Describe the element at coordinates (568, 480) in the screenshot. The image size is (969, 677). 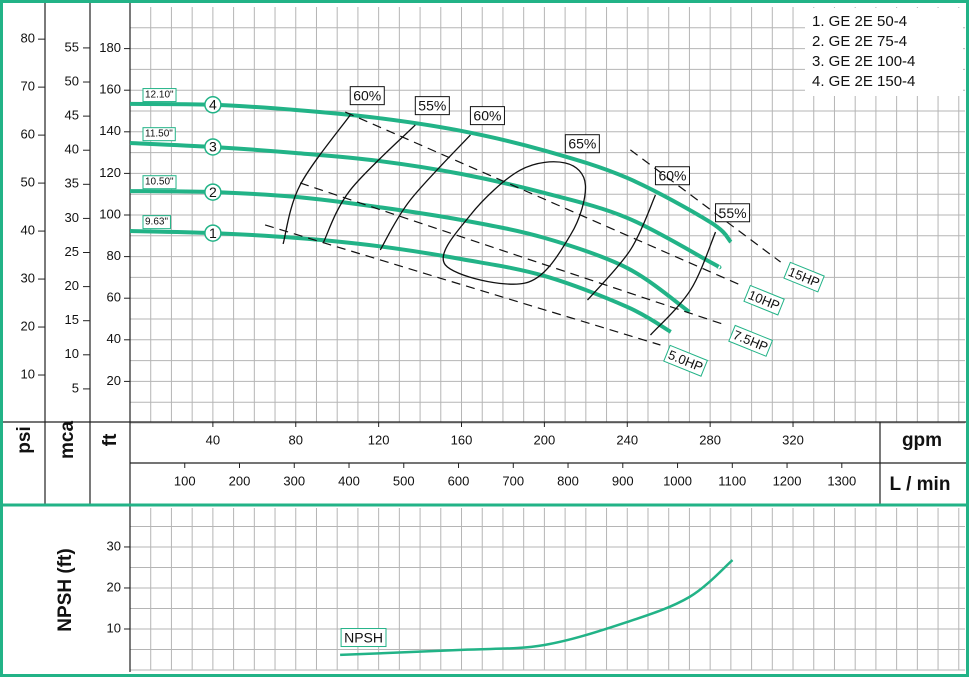
I see `lmin-tick-label: 800` at that location.